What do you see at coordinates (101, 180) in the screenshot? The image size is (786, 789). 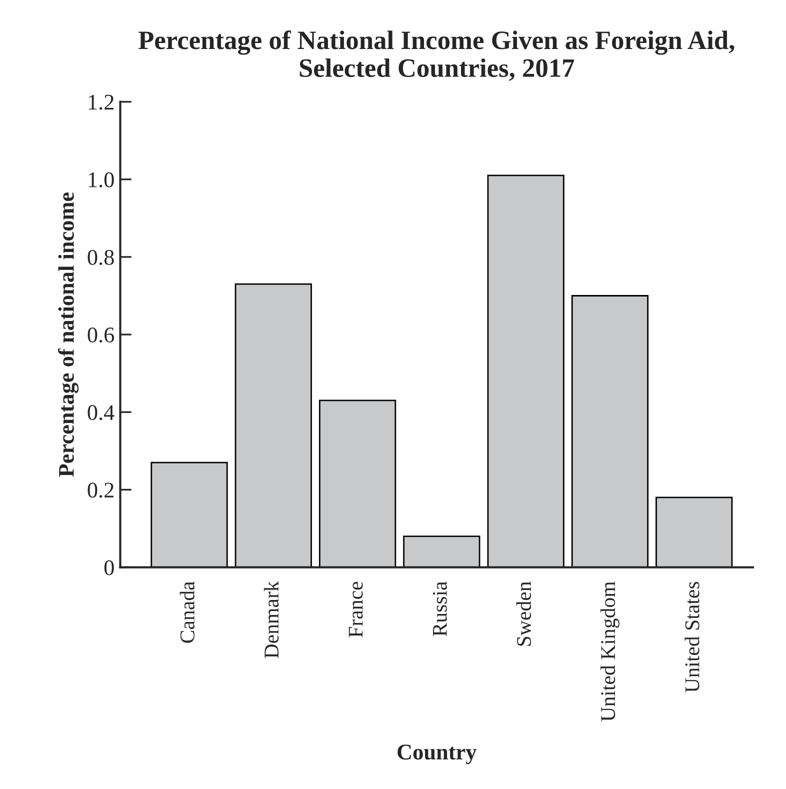 I see `y-tick-label: 1.0` at bounding box center [101, 180].